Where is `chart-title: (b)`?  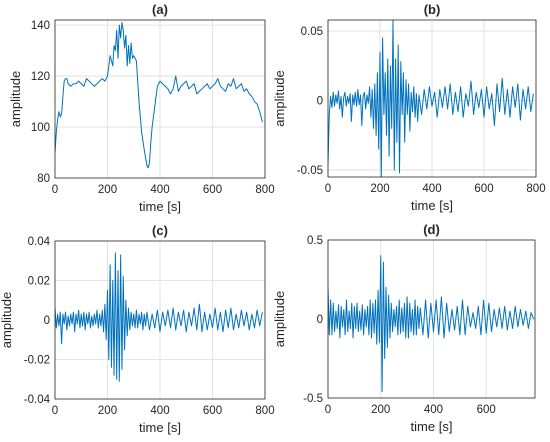 chart-title: (b) is located at coordinates (432, 9).